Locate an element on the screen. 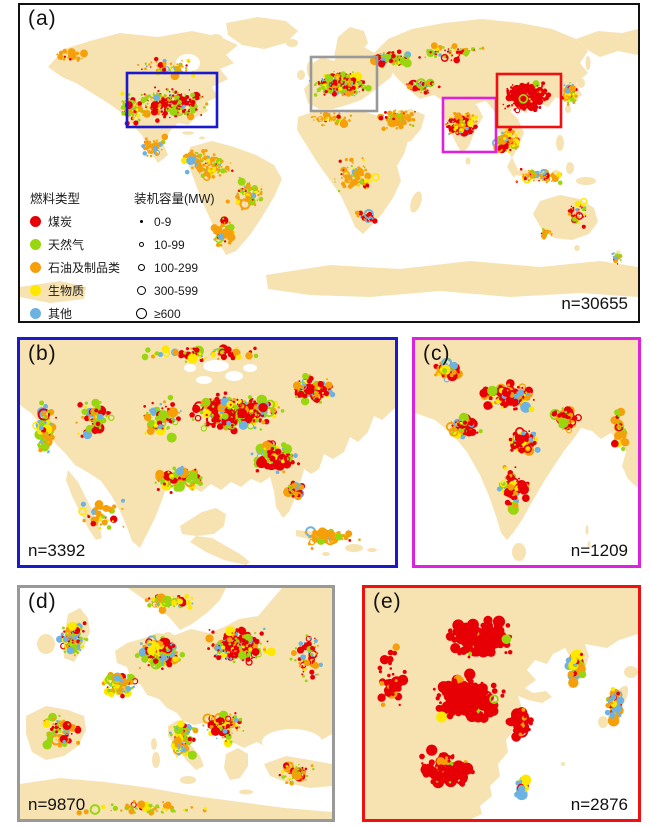 The image size is (650, 827). legend-label: 煤炭 is located at coordinates (60, 222).